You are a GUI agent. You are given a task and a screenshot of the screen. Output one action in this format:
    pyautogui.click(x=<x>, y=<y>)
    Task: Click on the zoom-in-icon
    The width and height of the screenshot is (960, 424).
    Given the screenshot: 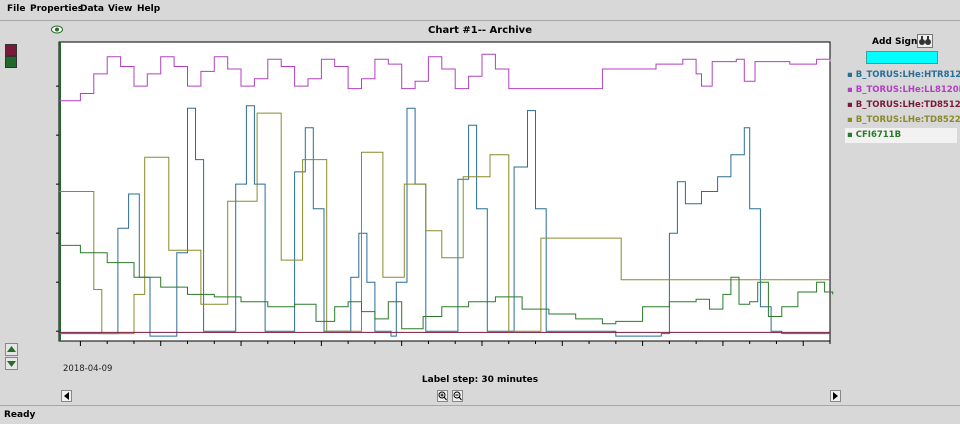 What is the action you would take?
    pyautogui.click(x=442, y=396)
    